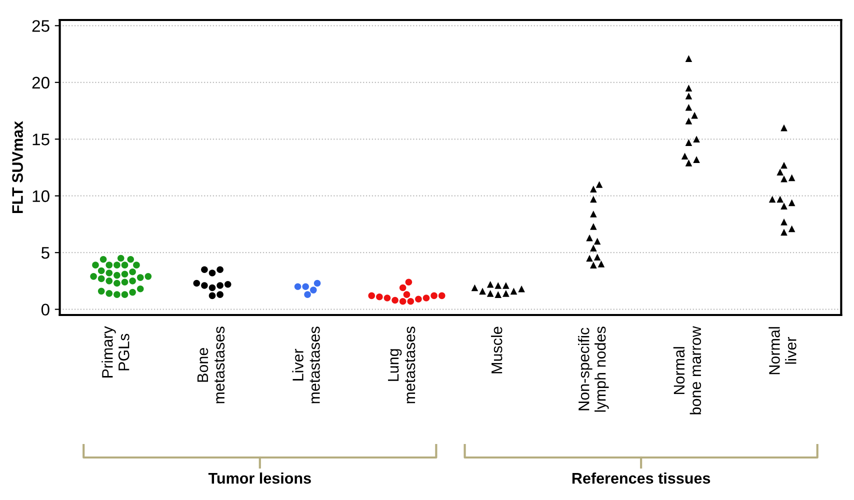  Describe the element at coordinates (17, 167) in the screenshot. I see `y-axis-title: FLT SUVmax` at that location.